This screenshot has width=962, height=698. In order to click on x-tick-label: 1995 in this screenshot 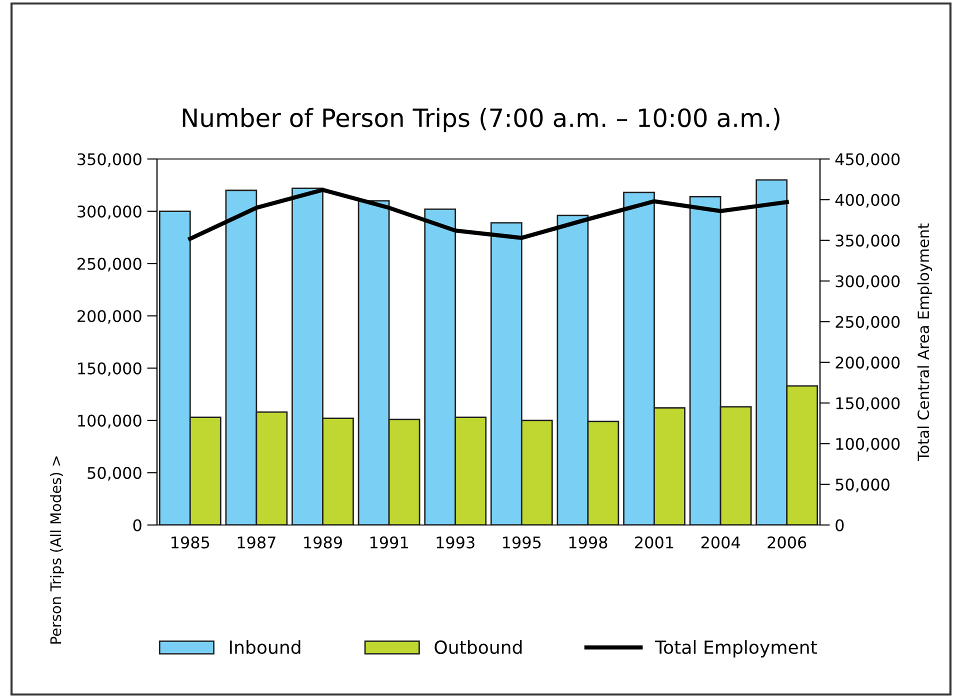, I will do `click(522, 542)`.